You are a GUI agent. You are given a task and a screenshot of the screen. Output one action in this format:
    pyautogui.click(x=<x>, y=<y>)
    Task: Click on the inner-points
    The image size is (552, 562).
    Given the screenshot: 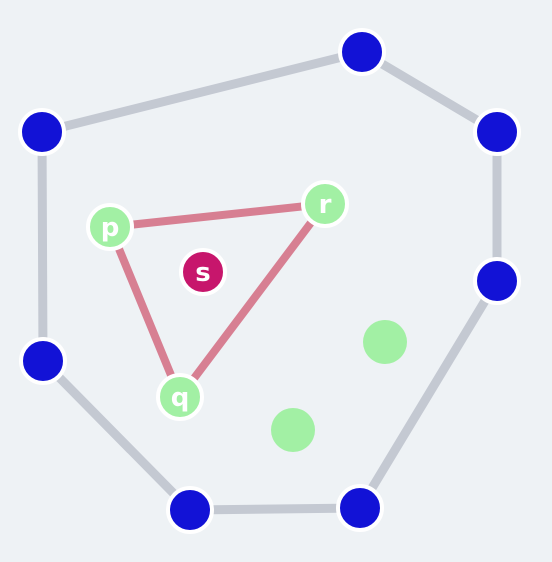 What is the action you would take?
    pyautogui.click(x=339, y=386)
    